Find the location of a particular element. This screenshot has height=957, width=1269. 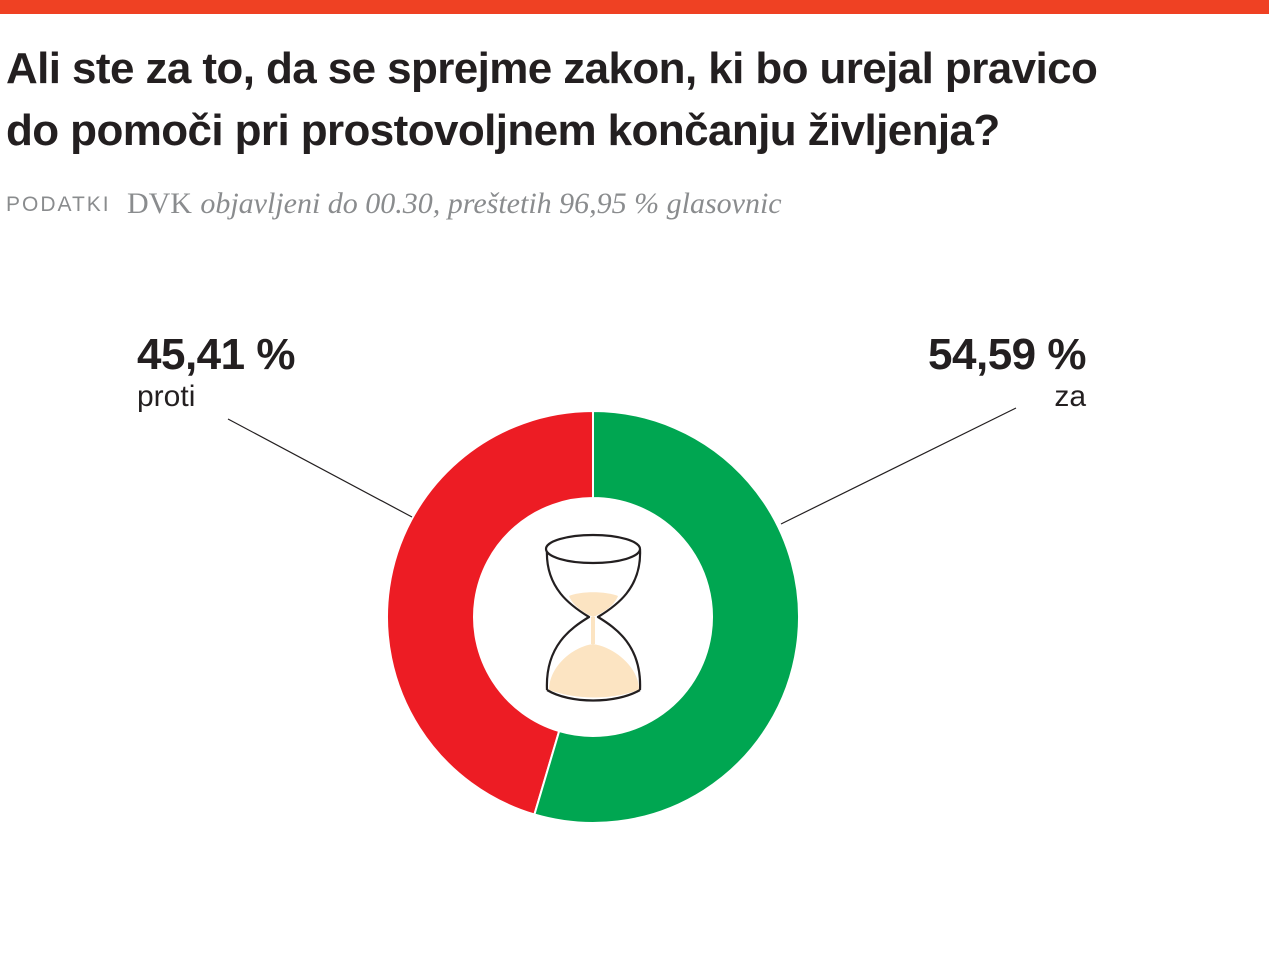

hourglass-top-rim is located at coordinates (593, 549).